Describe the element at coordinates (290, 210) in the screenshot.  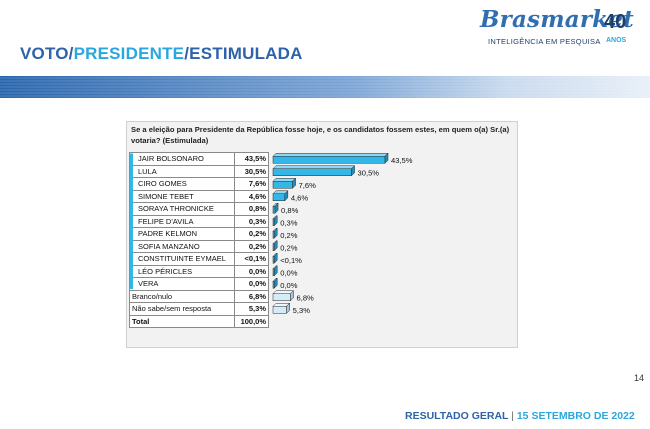
I see `bar-label-4: 0,8%` at that location.